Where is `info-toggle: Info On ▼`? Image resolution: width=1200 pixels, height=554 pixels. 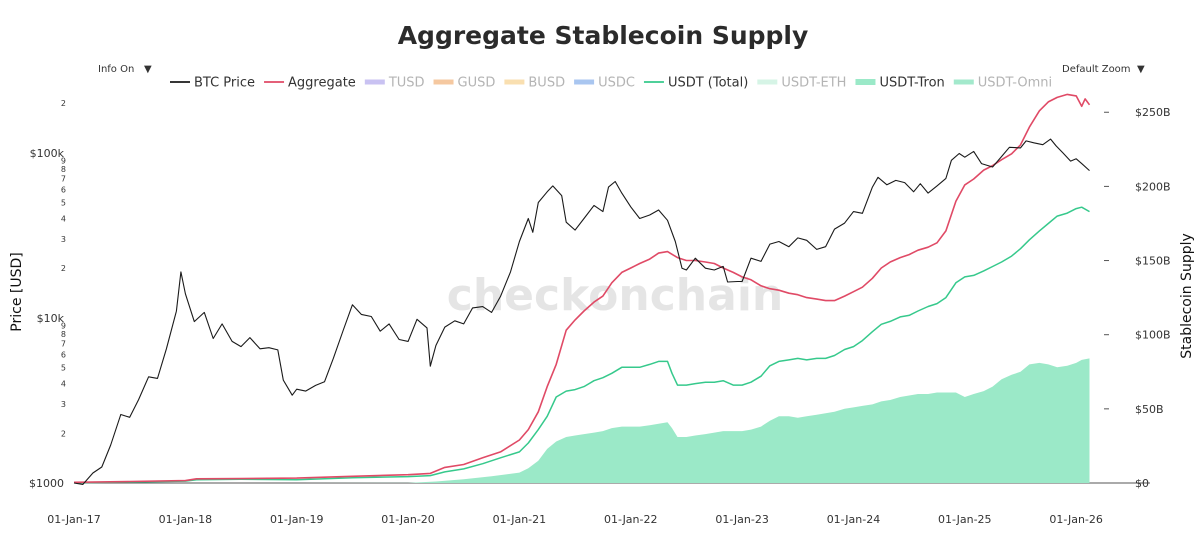 info-toggle: Info On ▼ is located at coordinates (125, 69).